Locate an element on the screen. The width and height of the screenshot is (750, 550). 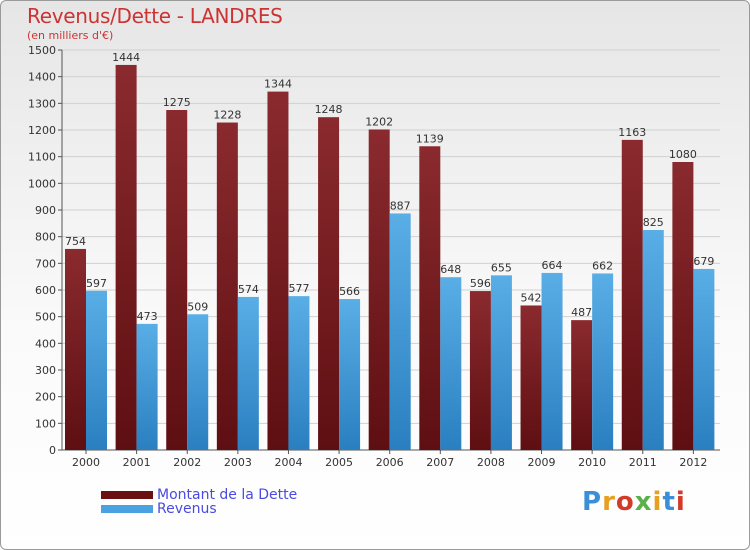
data-label: 1139 is located at coordinates (430, 138).